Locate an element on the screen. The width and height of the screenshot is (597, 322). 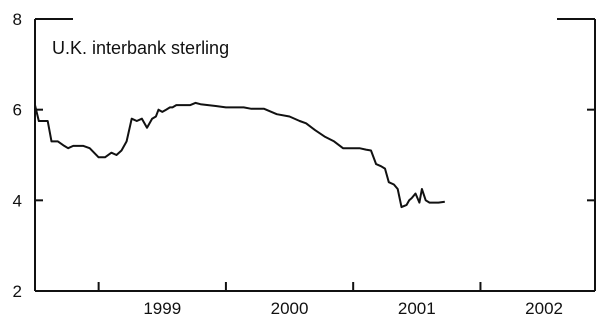
y-tick-label: 4 is located at coordinates (17, 200).